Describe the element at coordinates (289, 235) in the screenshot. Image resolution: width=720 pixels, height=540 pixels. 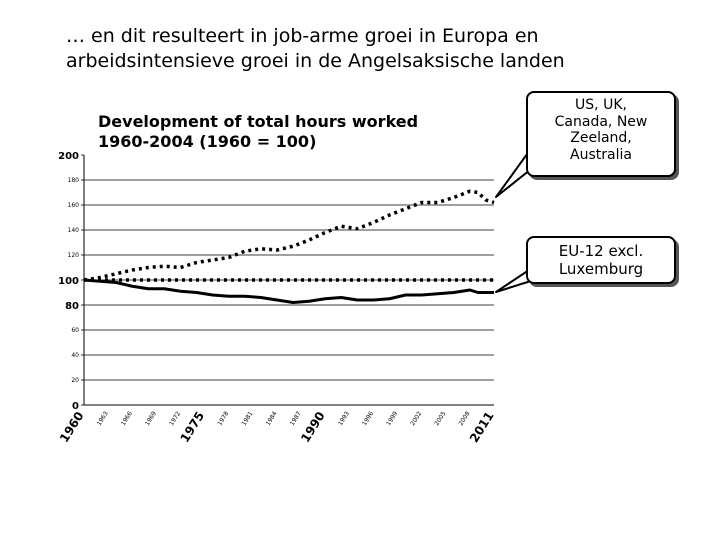
I see `series-line-dotted` at that location.